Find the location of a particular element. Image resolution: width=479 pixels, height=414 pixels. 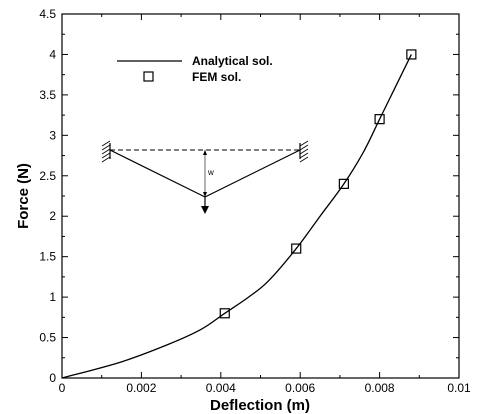

inset-w-label: w is located at coordinates (210, 172).